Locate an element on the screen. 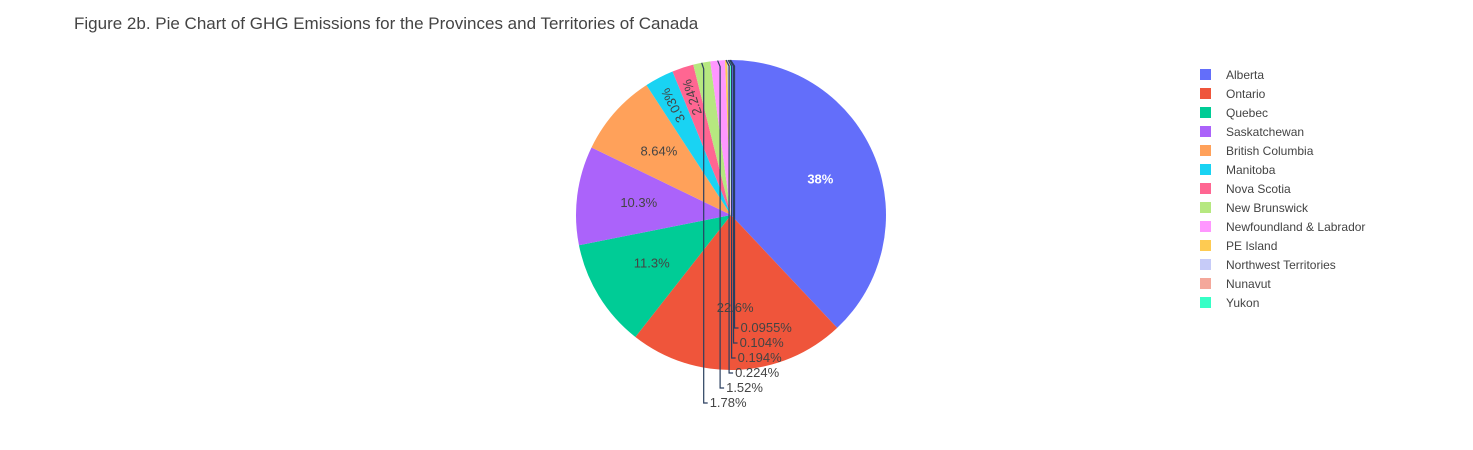 This screenshot has width=1473, height=450. legend-label: Saskatchewan is located at coordinates (1265, 131).